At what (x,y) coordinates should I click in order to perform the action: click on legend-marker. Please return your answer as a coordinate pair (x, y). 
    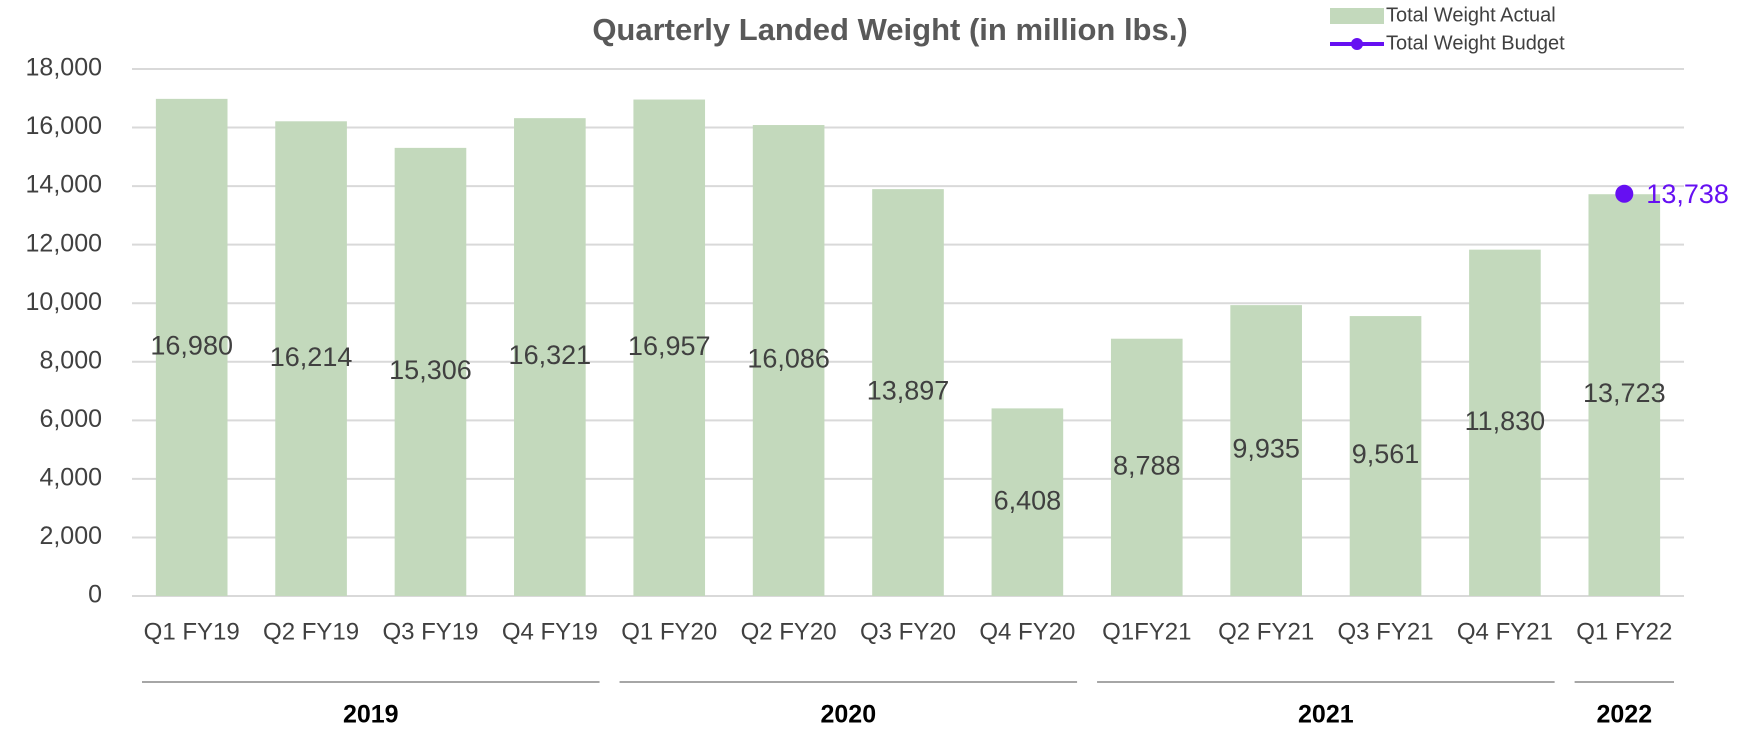
    Looking at the image, I should click on (1357, 44).